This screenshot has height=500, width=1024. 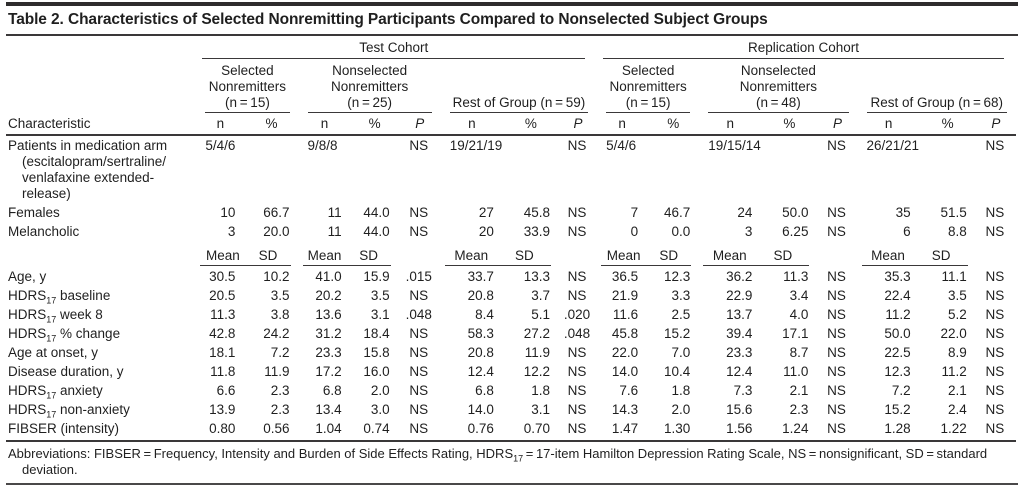 What do you see at coordinates (893, 145) in the screenshot?
I see `data-cell: 26/21/21` at bounding box center [893, 145].